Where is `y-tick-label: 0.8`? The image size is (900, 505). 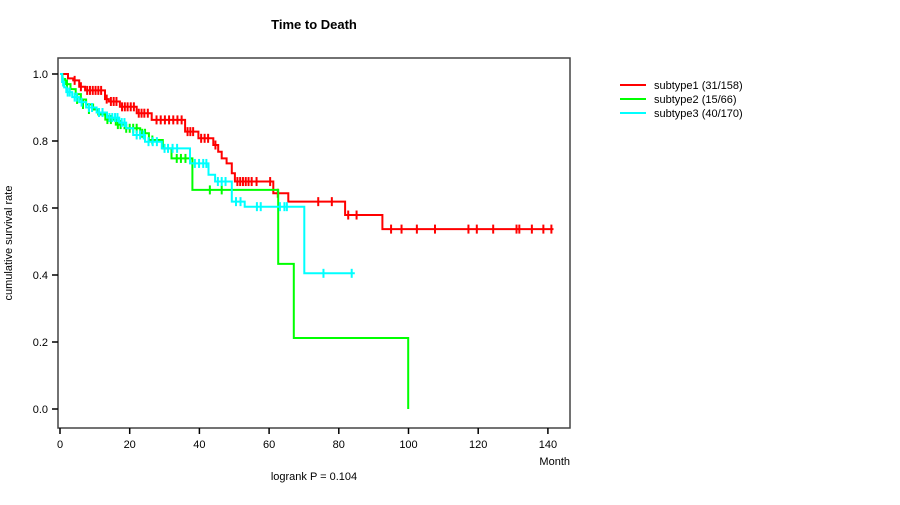
y-tick-label: 0.8 is located at coordinates (40, 142).